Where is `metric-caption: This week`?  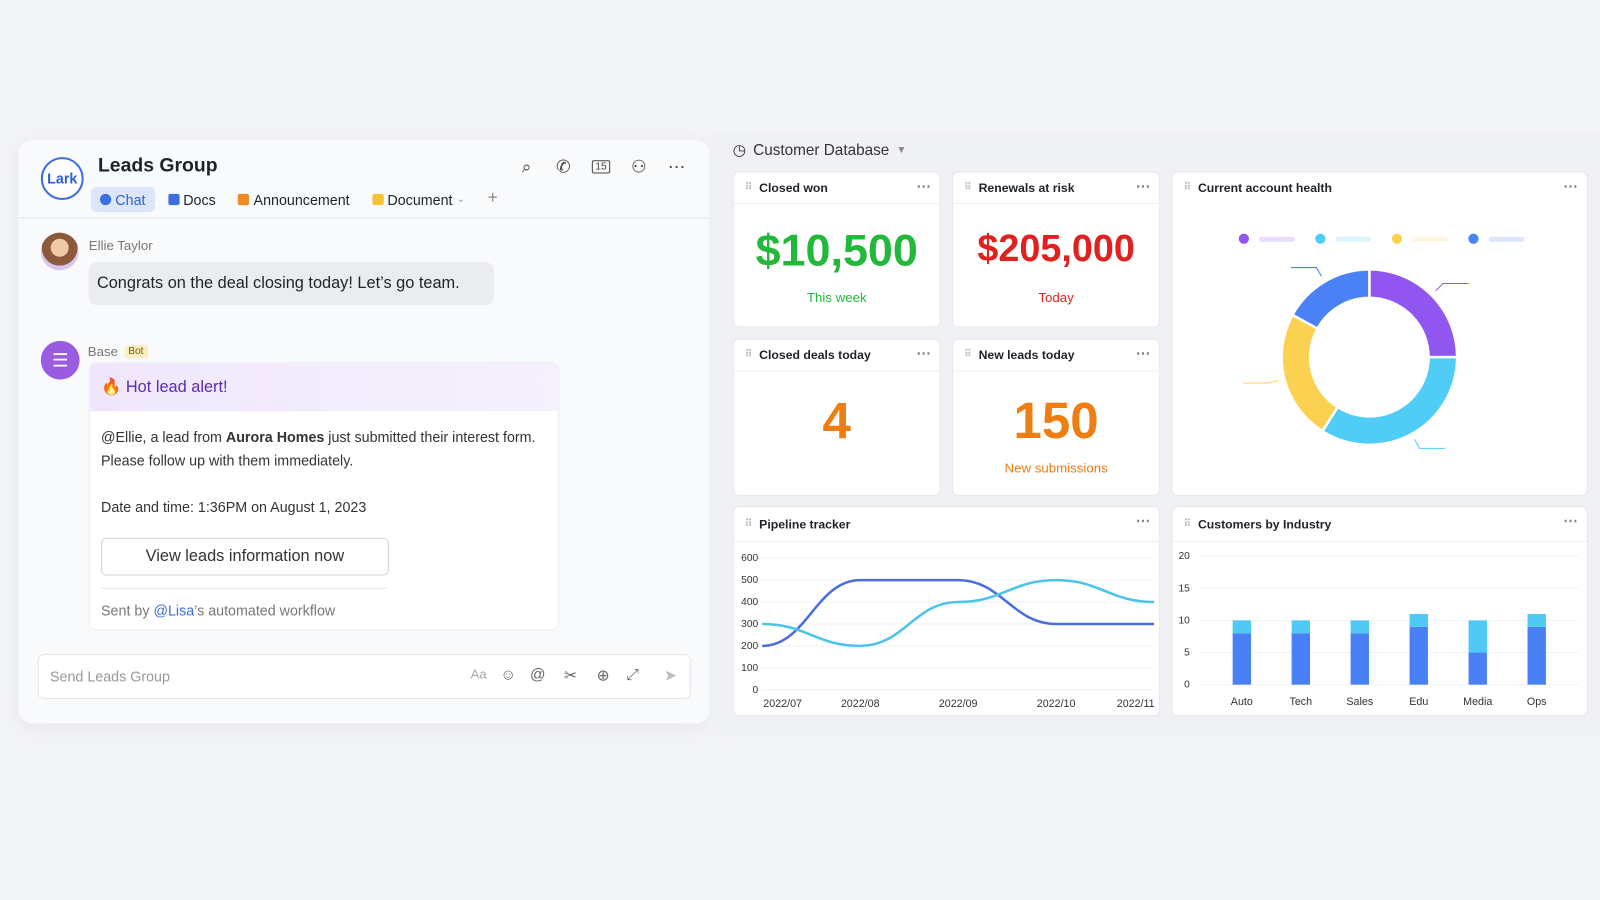
metric-caption: This week is located at coordinates (836, 297).